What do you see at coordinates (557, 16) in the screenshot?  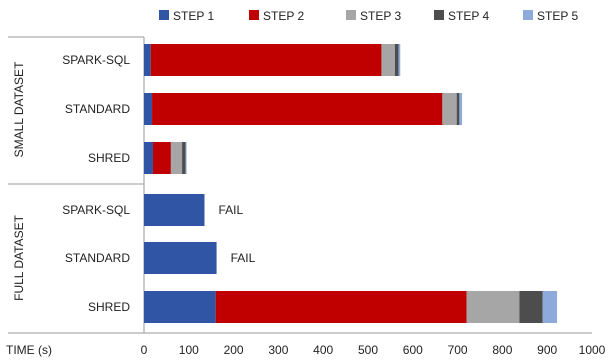 I see `legend-label-step-5: STEP 5` at bounding box center [557, 16].